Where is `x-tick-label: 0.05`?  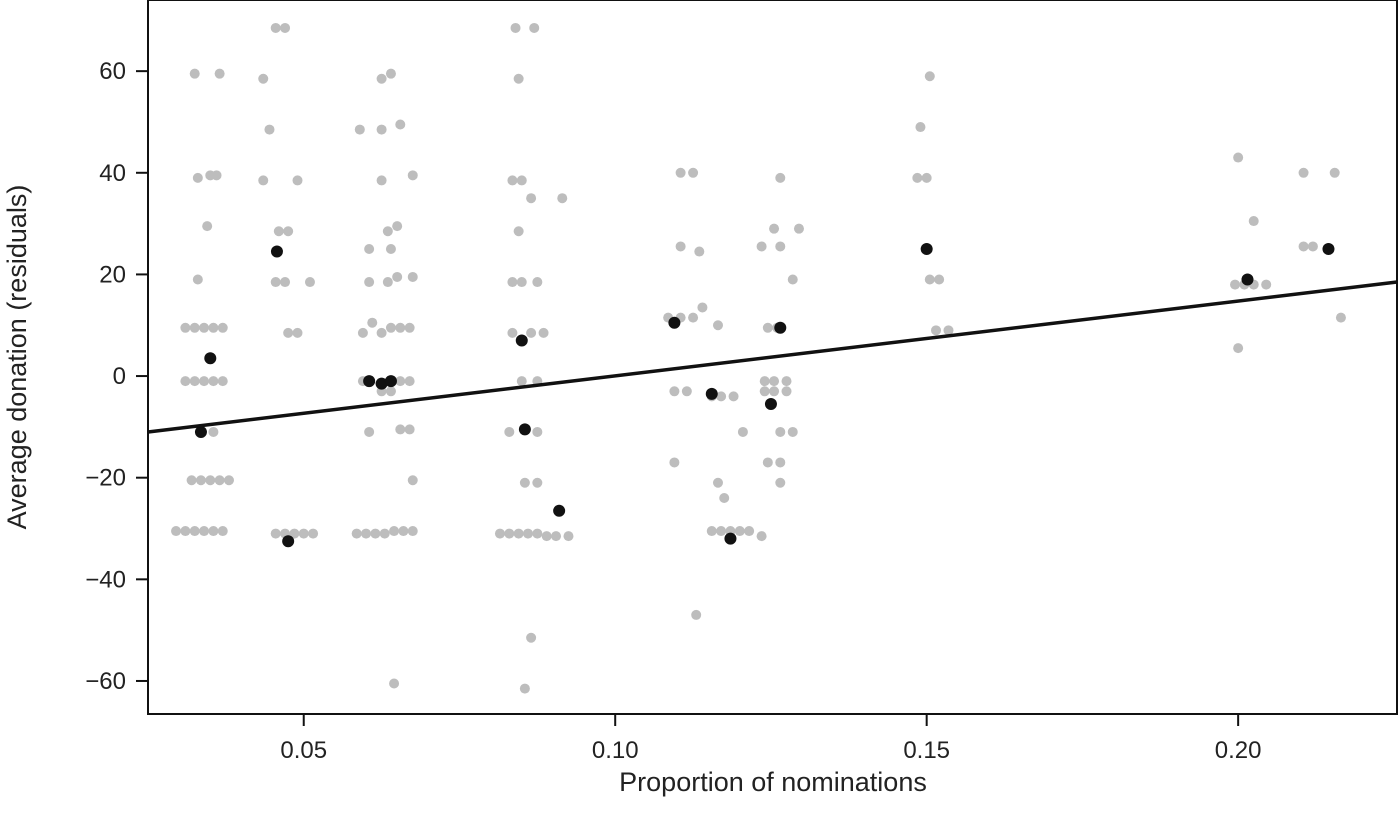 x-tick-label: 0.05 is located at coordinates (303, 750).